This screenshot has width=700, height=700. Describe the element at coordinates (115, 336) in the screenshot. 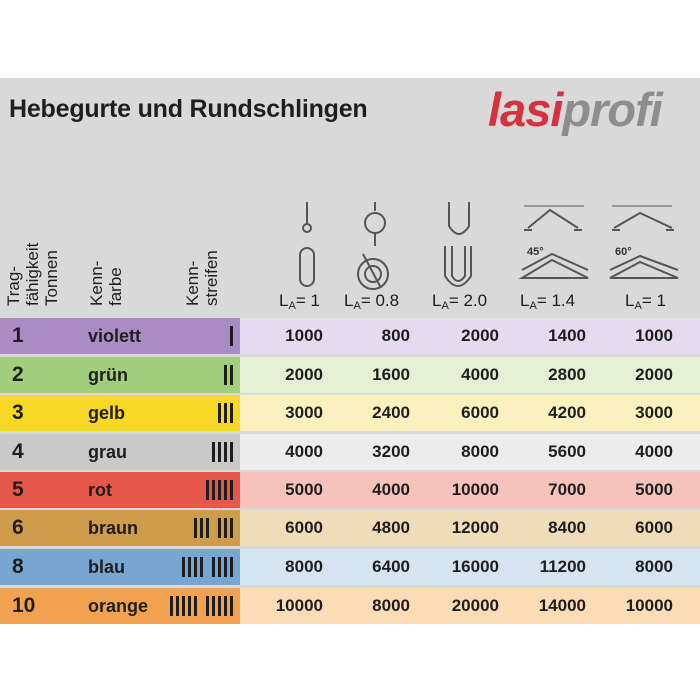

I see `row-color-name: violett` at that location.